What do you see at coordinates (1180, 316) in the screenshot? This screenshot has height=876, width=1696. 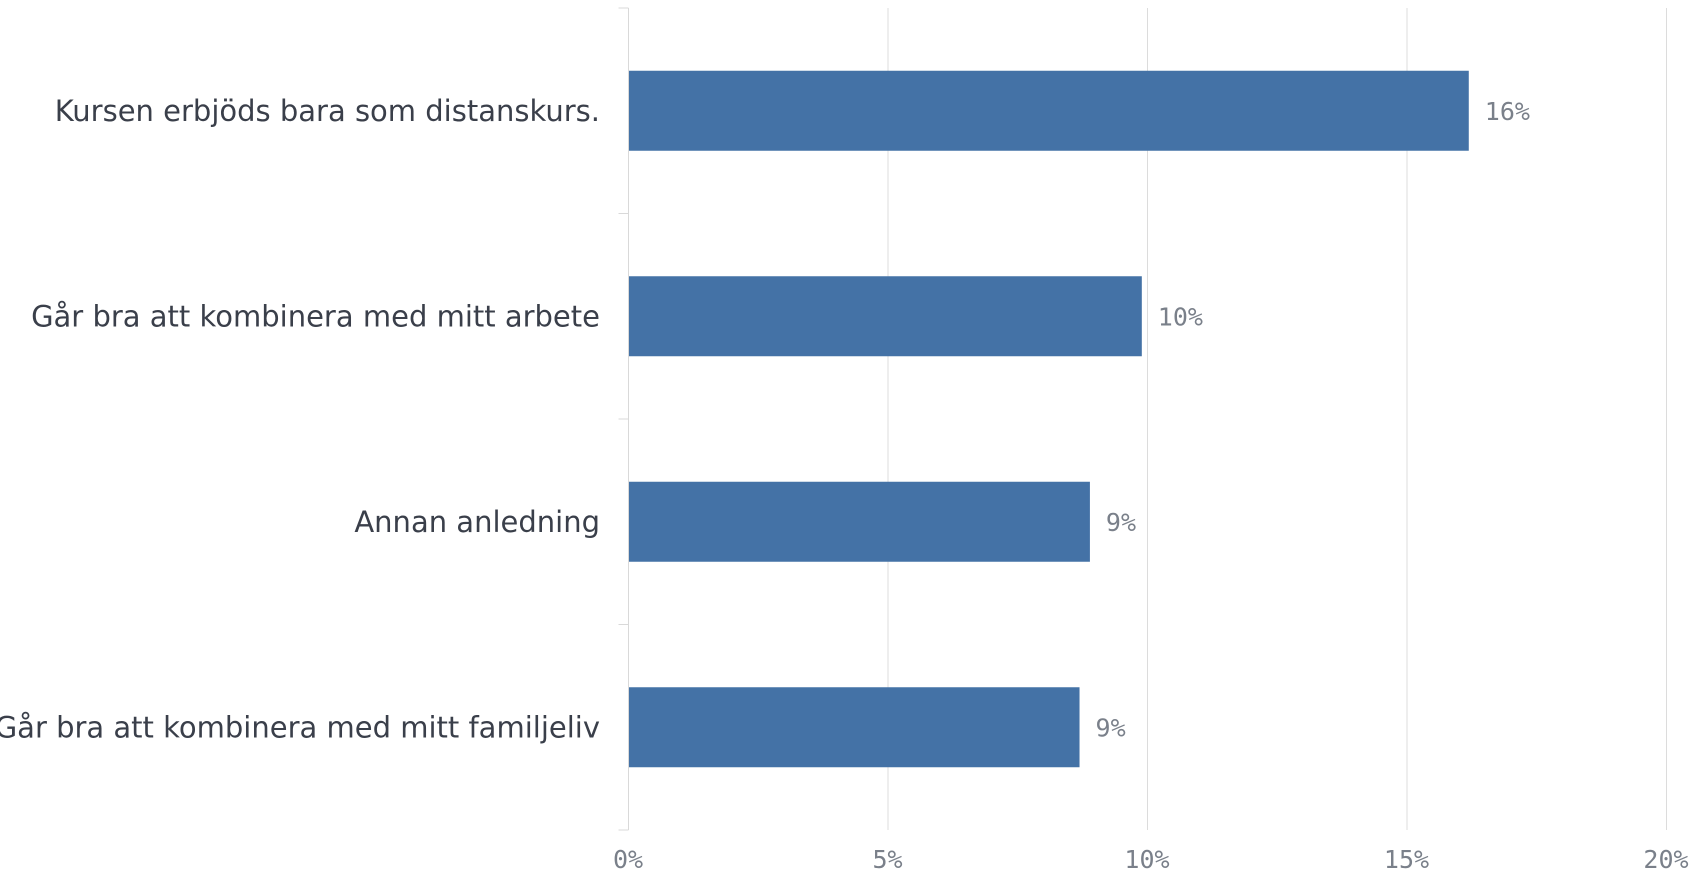 I see `value-label: 10%` at bounding box center [1180, 316].